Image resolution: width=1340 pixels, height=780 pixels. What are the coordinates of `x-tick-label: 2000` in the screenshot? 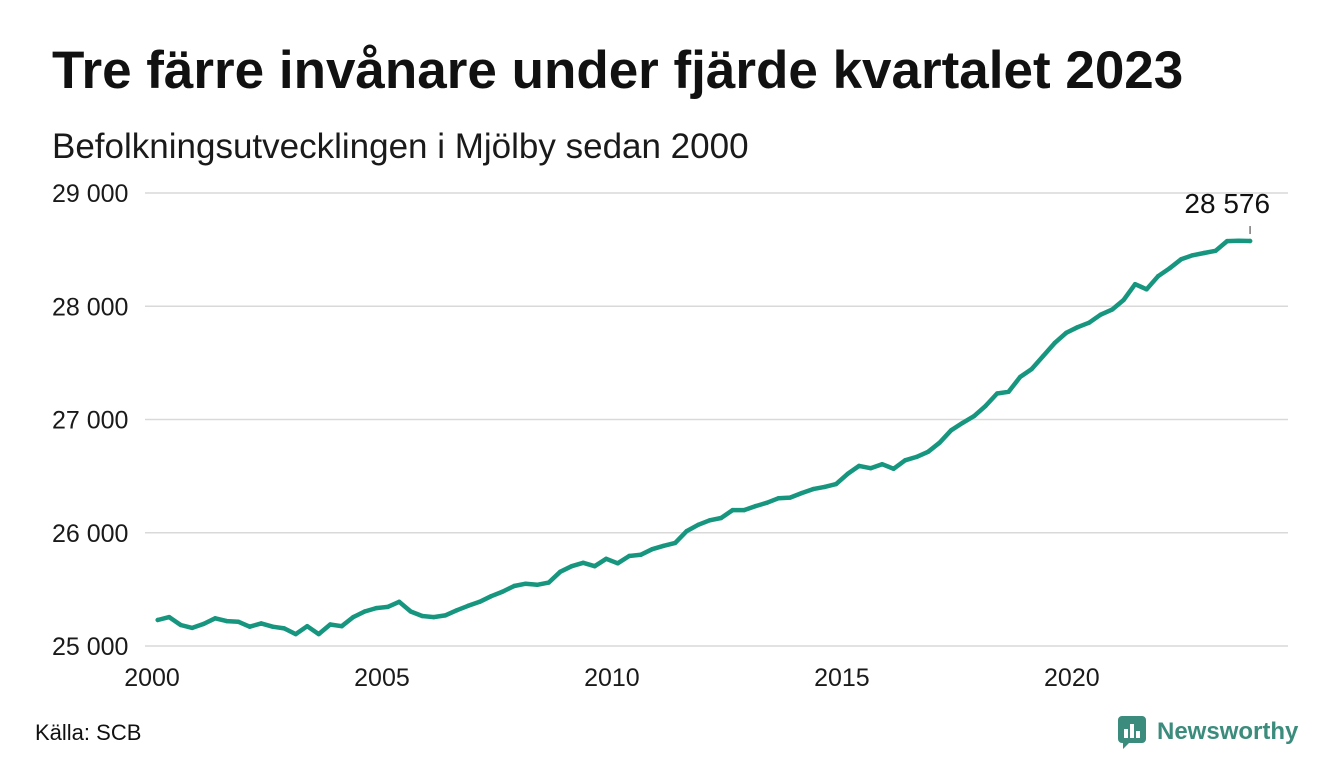 It's located at (152, 678).